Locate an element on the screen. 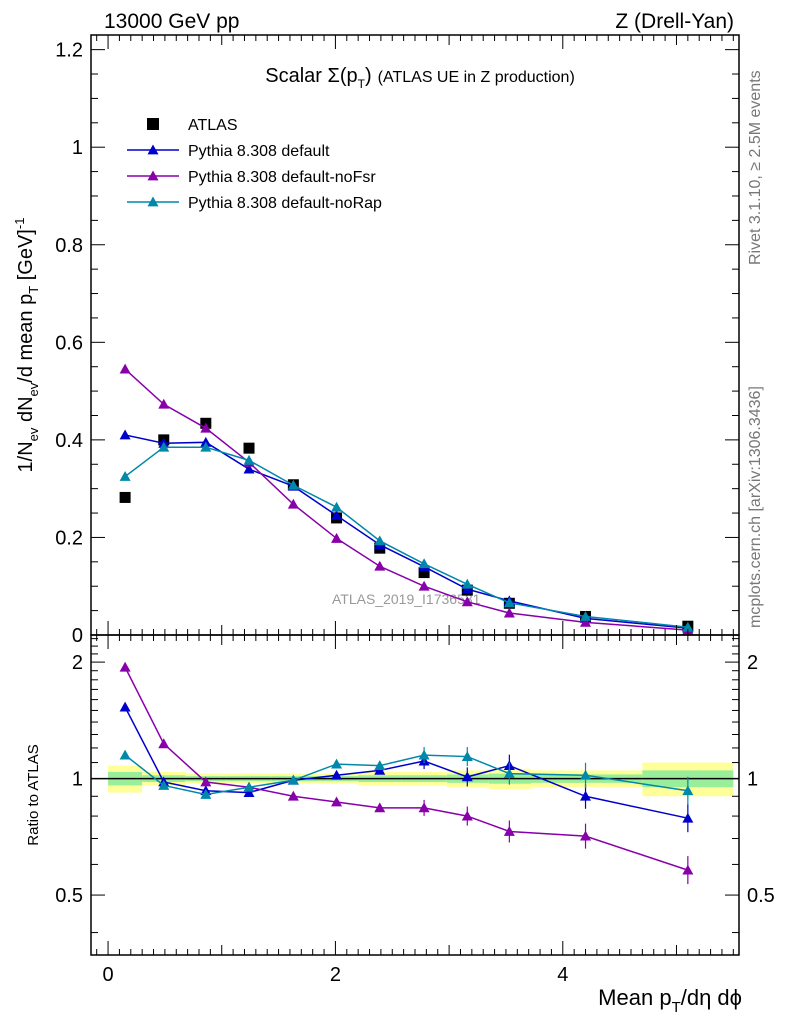 The height and width of the screenshot is (1024, 786). ylabel-part-d: ev is located at coordinates (33, 389).